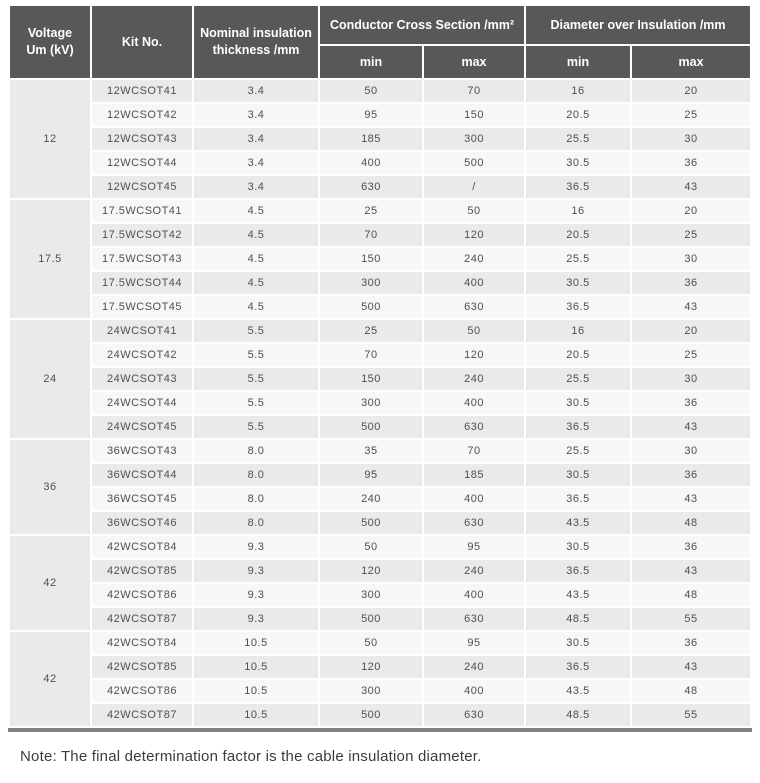  Describe the element at coordinates (578, 283) in the screenshot. I see `doi-min-cell: 30.5` at that location.